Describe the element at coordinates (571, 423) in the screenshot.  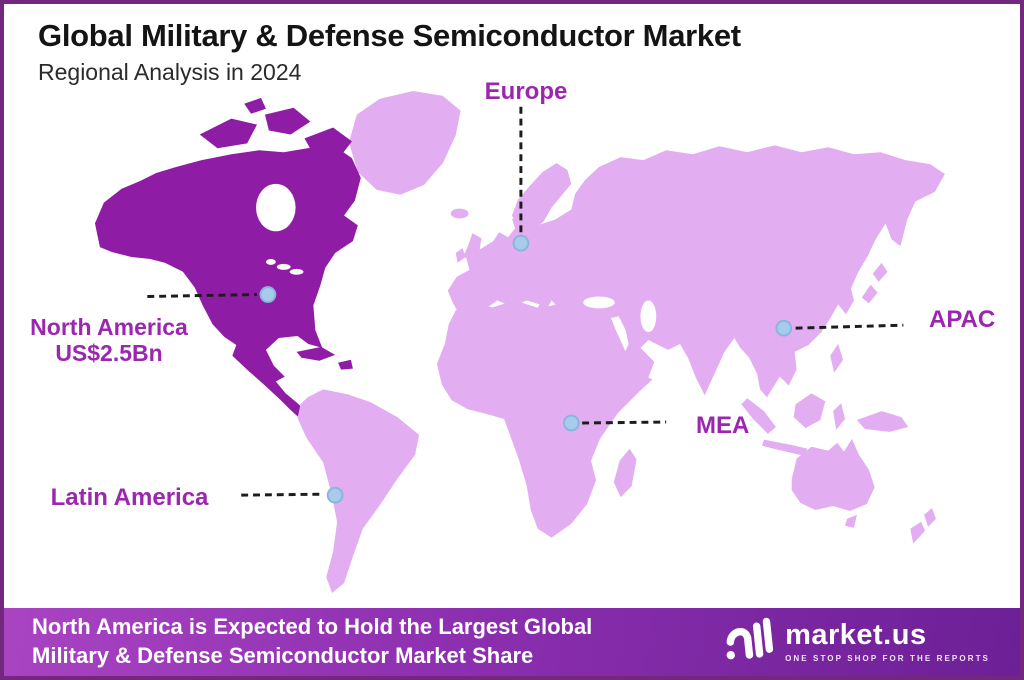
I see `mea-marker` at that location.